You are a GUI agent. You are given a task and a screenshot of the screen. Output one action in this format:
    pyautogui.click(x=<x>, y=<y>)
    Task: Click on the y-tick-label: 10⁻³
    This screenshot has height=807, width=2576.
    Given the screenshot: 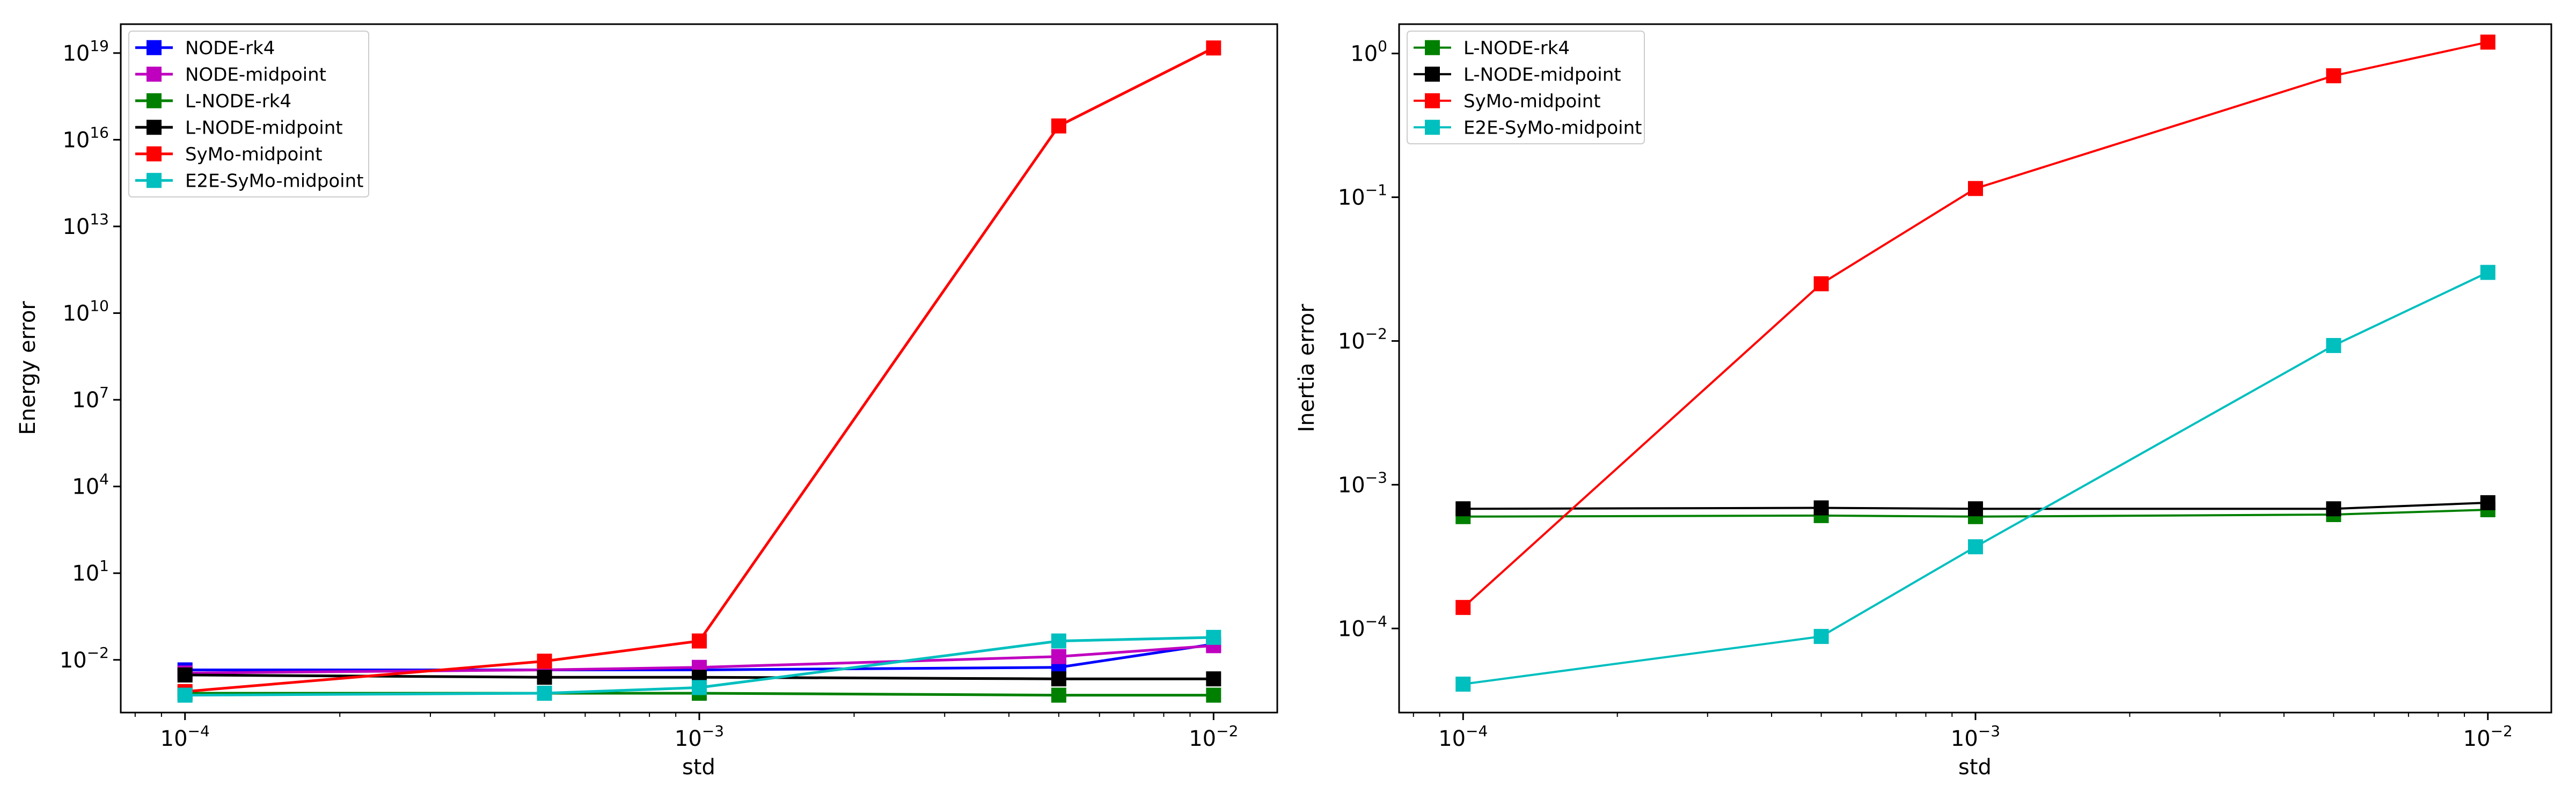 What is the action you would take?
    pyautogui.click(x=1362, y=482)
    